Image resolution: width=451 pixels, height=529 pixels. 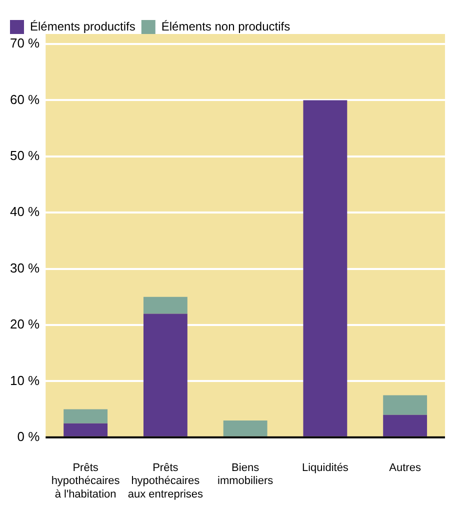 I want to click on y-tick-label: 0 %, so click(x=28, y=436).